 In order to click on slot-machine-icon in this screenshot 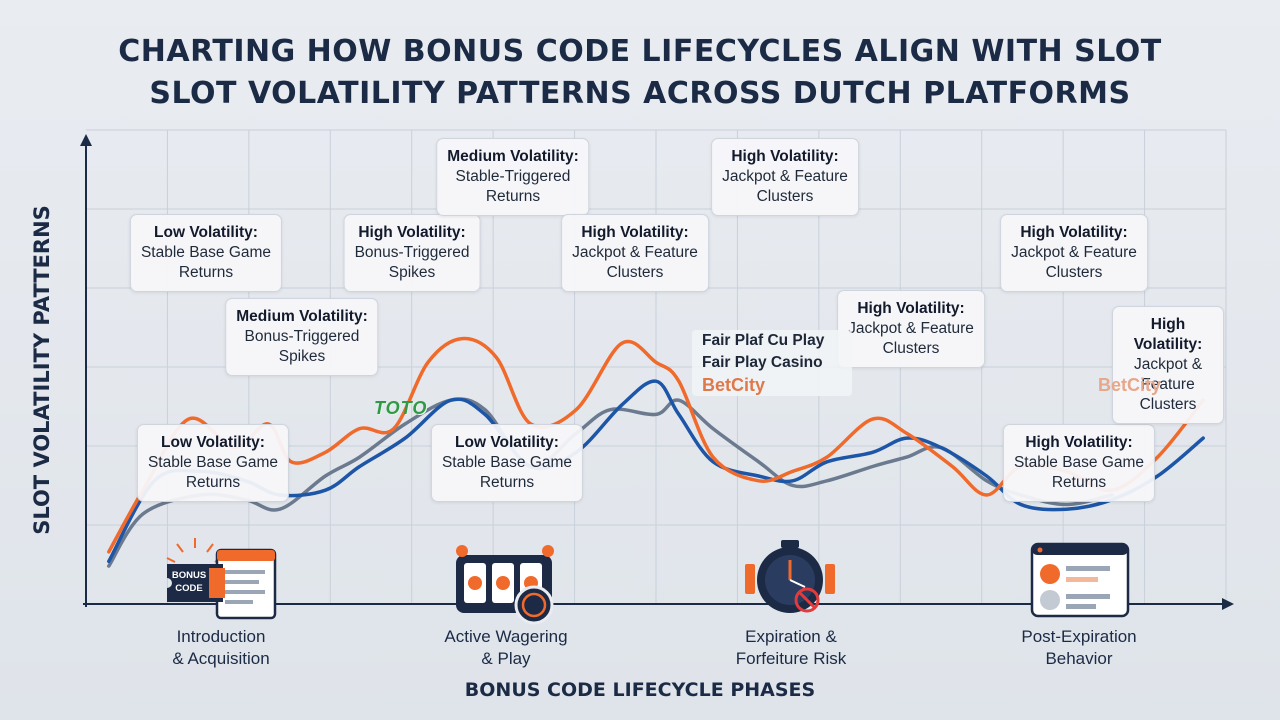, I will do `click(505, 585)`.